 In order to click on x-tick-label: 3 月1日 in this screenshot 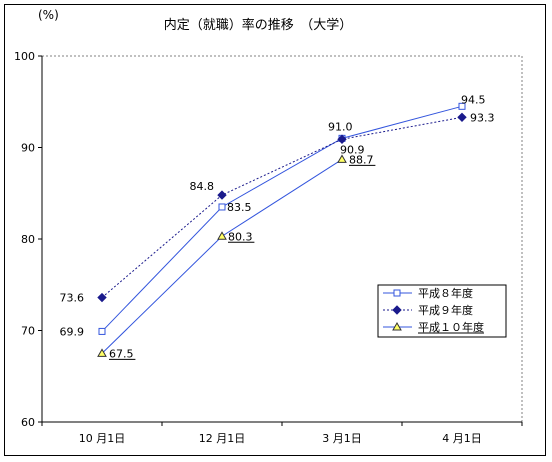, I will do `click(342, 438)`.